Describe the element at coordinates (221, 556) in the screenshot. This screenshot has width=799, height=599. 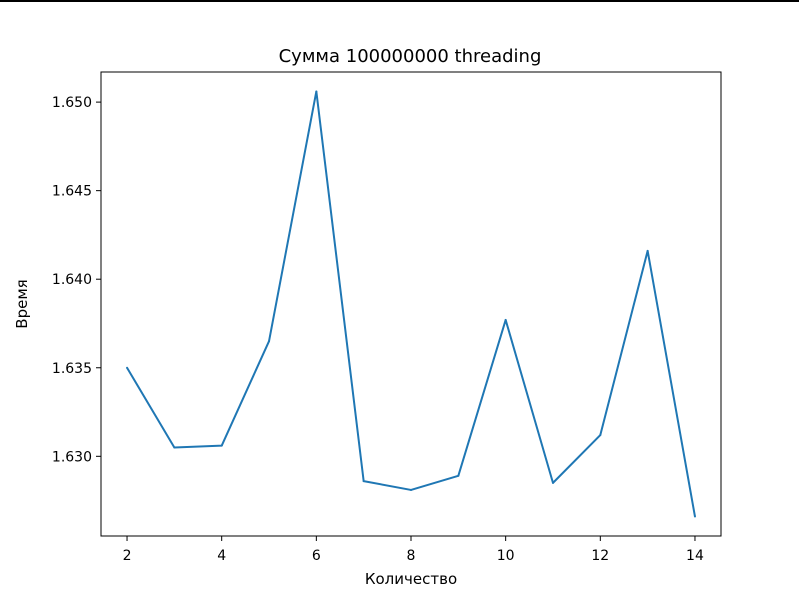
I see `x-tick-label: 4` at that location.